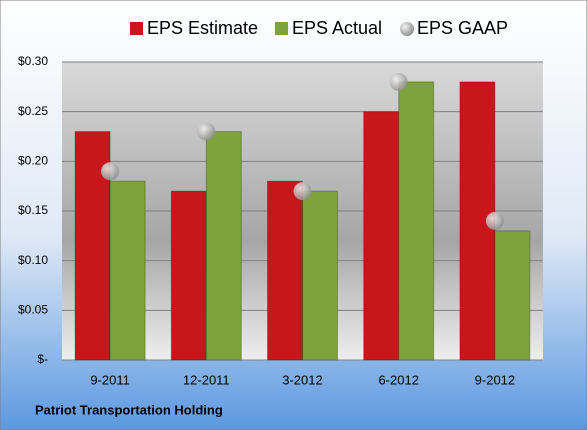 The image size is (587, 430). What do you see at coordinates (302, 379) in the screenshot?
I see `x-tick-label: 3-2012` at bounding box center [302, 379].